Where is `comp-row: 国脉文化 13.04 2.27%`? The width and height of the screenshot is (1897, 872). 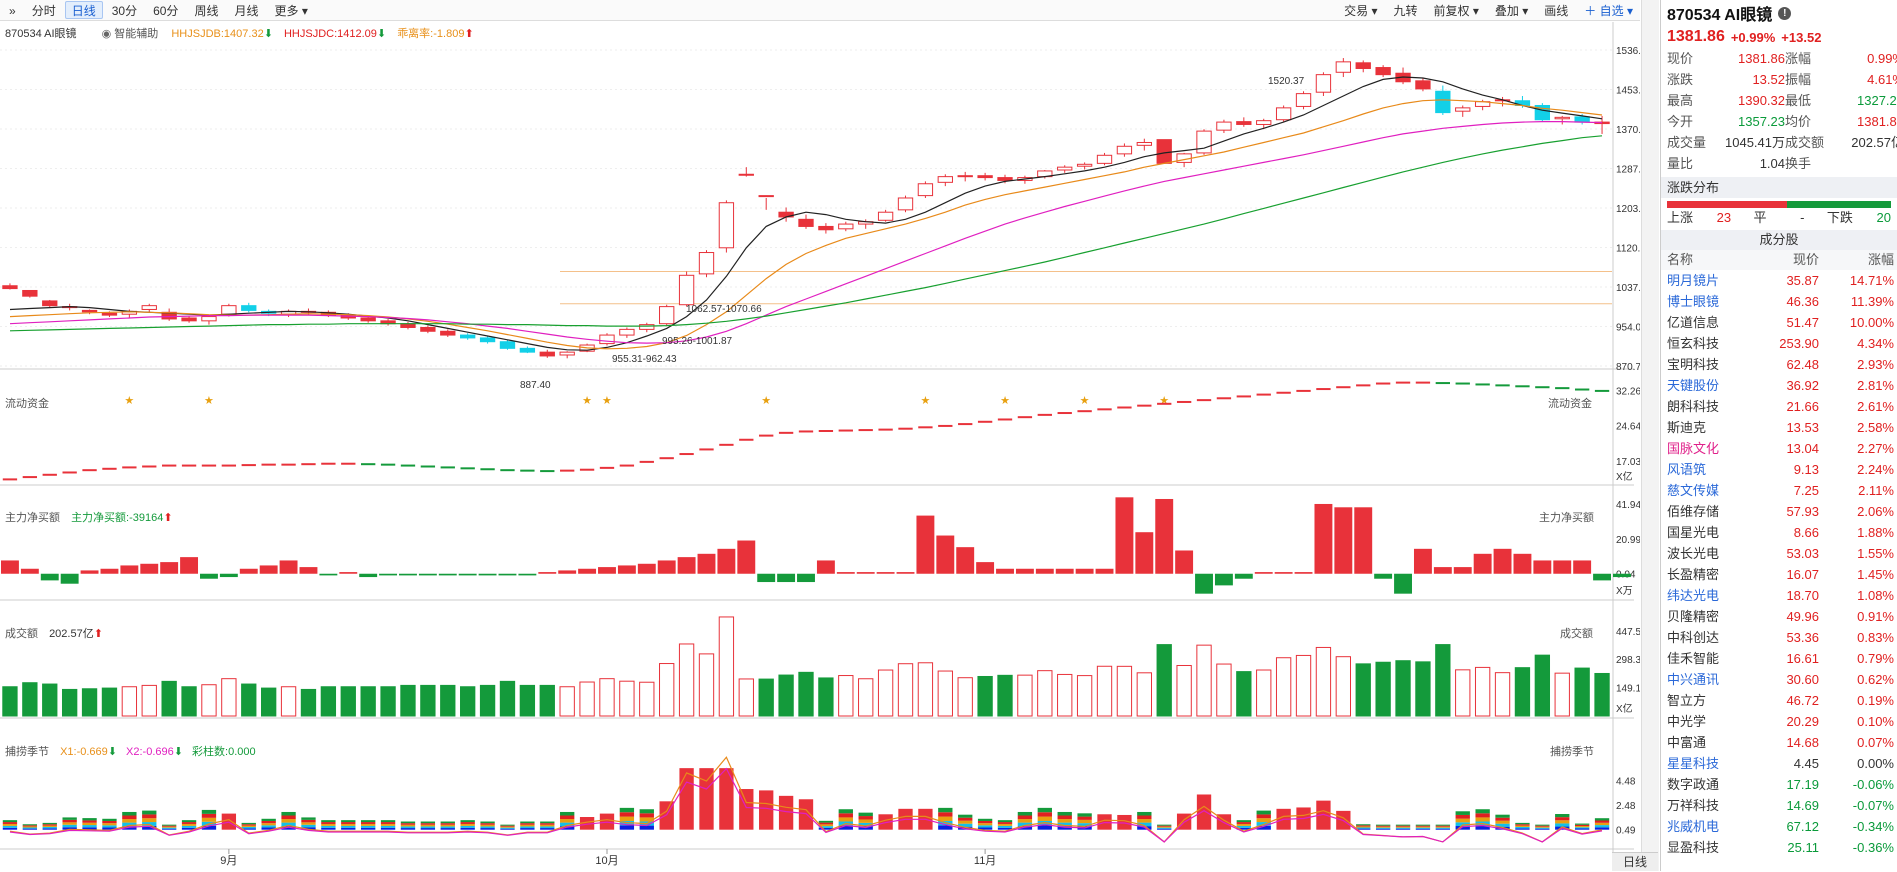
comp-row: 国脉文化 13.04 2.27% is located at coordinates (1779, 448).